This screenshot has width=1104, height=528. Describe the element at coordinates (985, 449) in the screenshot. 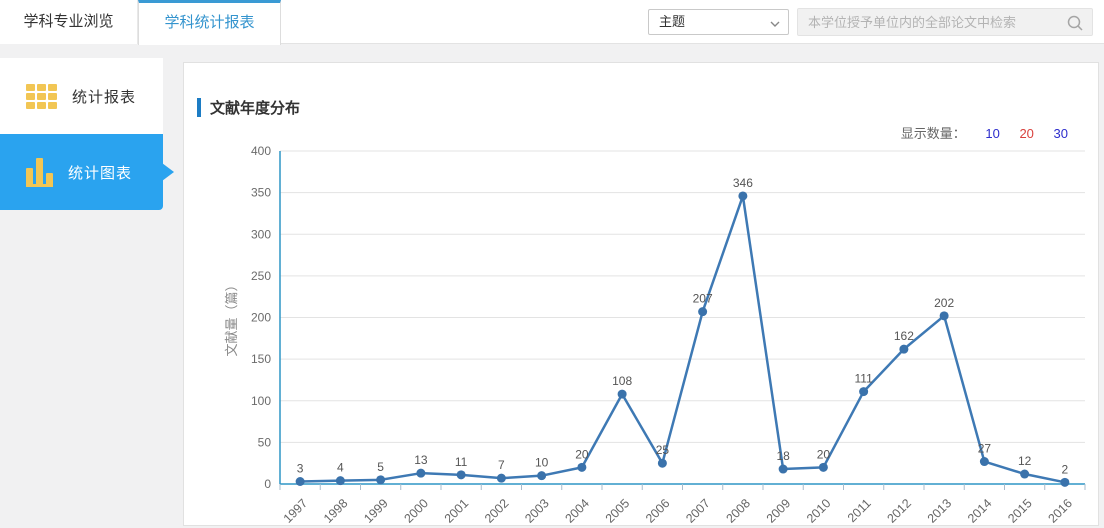

I see `svg-text: 27` at that location.